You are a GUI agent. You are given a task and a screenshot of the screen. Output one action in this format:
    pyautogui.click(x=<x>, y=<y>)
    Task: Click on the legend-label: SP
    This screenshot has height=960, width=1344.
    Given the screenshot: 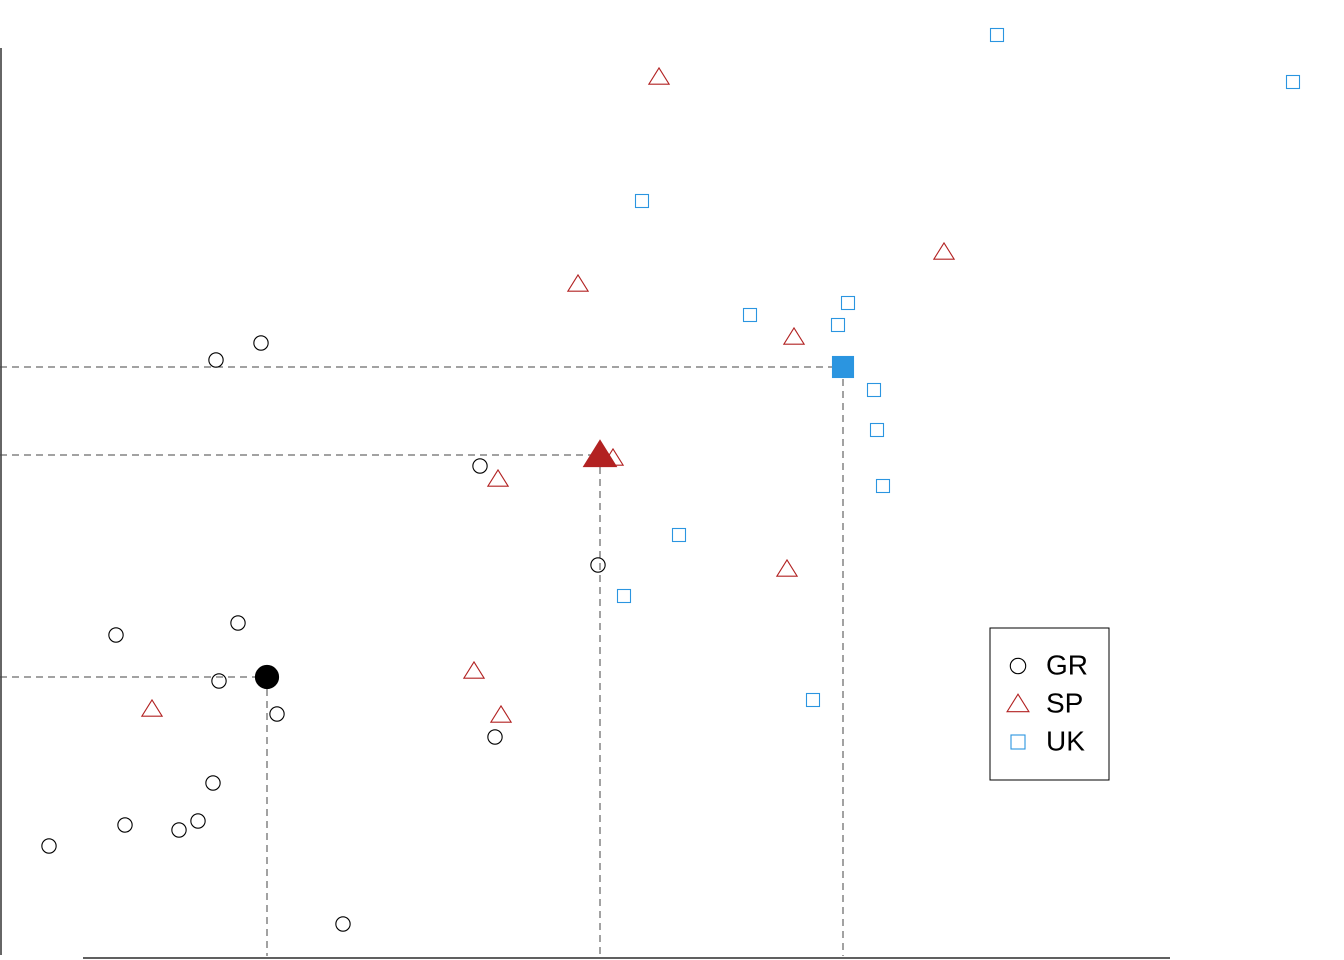 What is the action you would take?
    pyautogui.click(x=1064, y=702)
    